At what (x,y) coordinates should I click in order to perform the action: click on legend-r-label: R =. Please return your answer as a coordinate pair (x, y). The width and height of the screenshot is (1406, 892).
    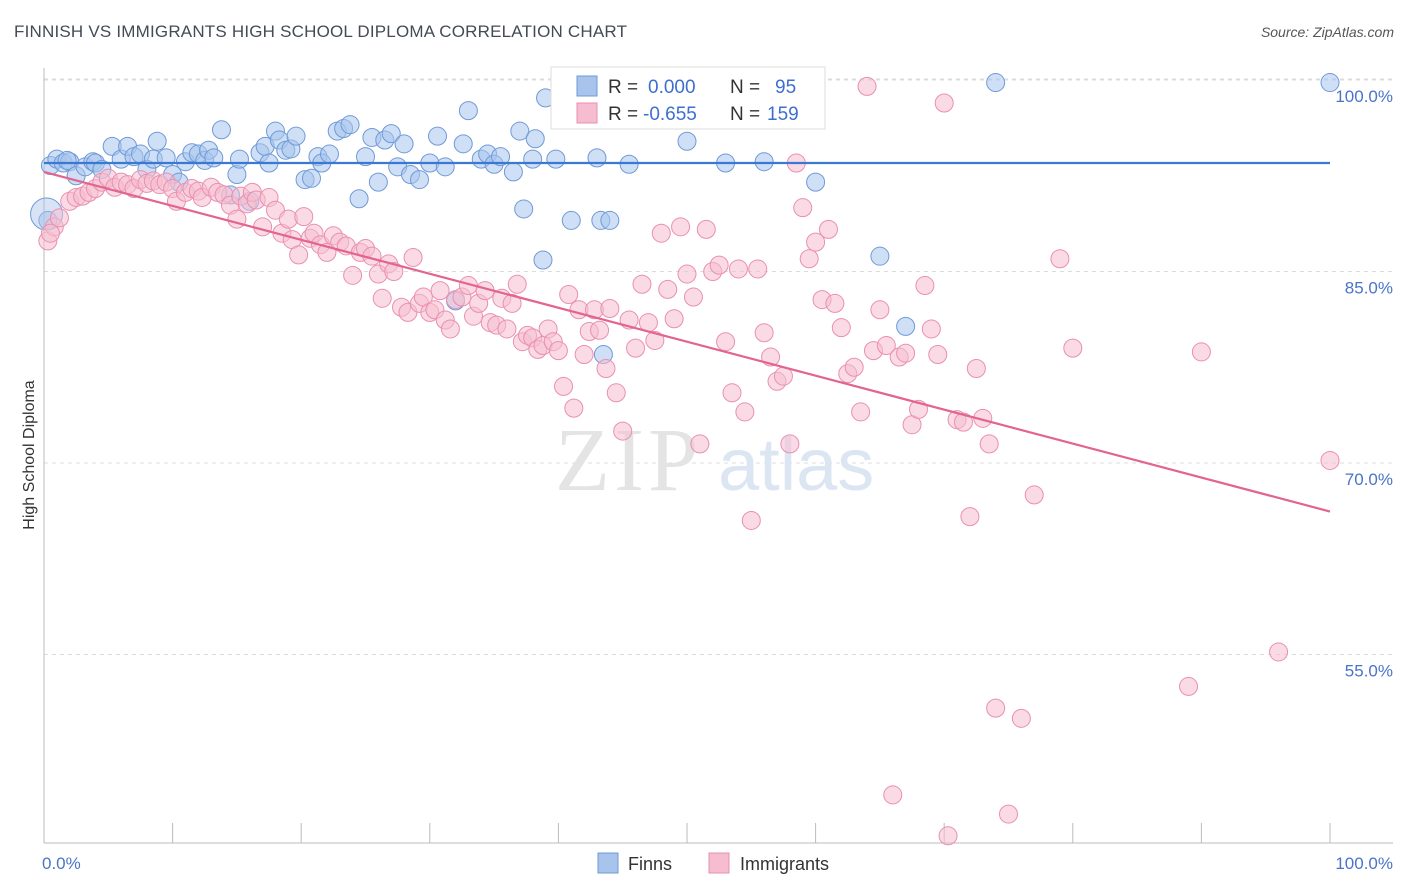
    Looking at the image, I should click on (623, 87).